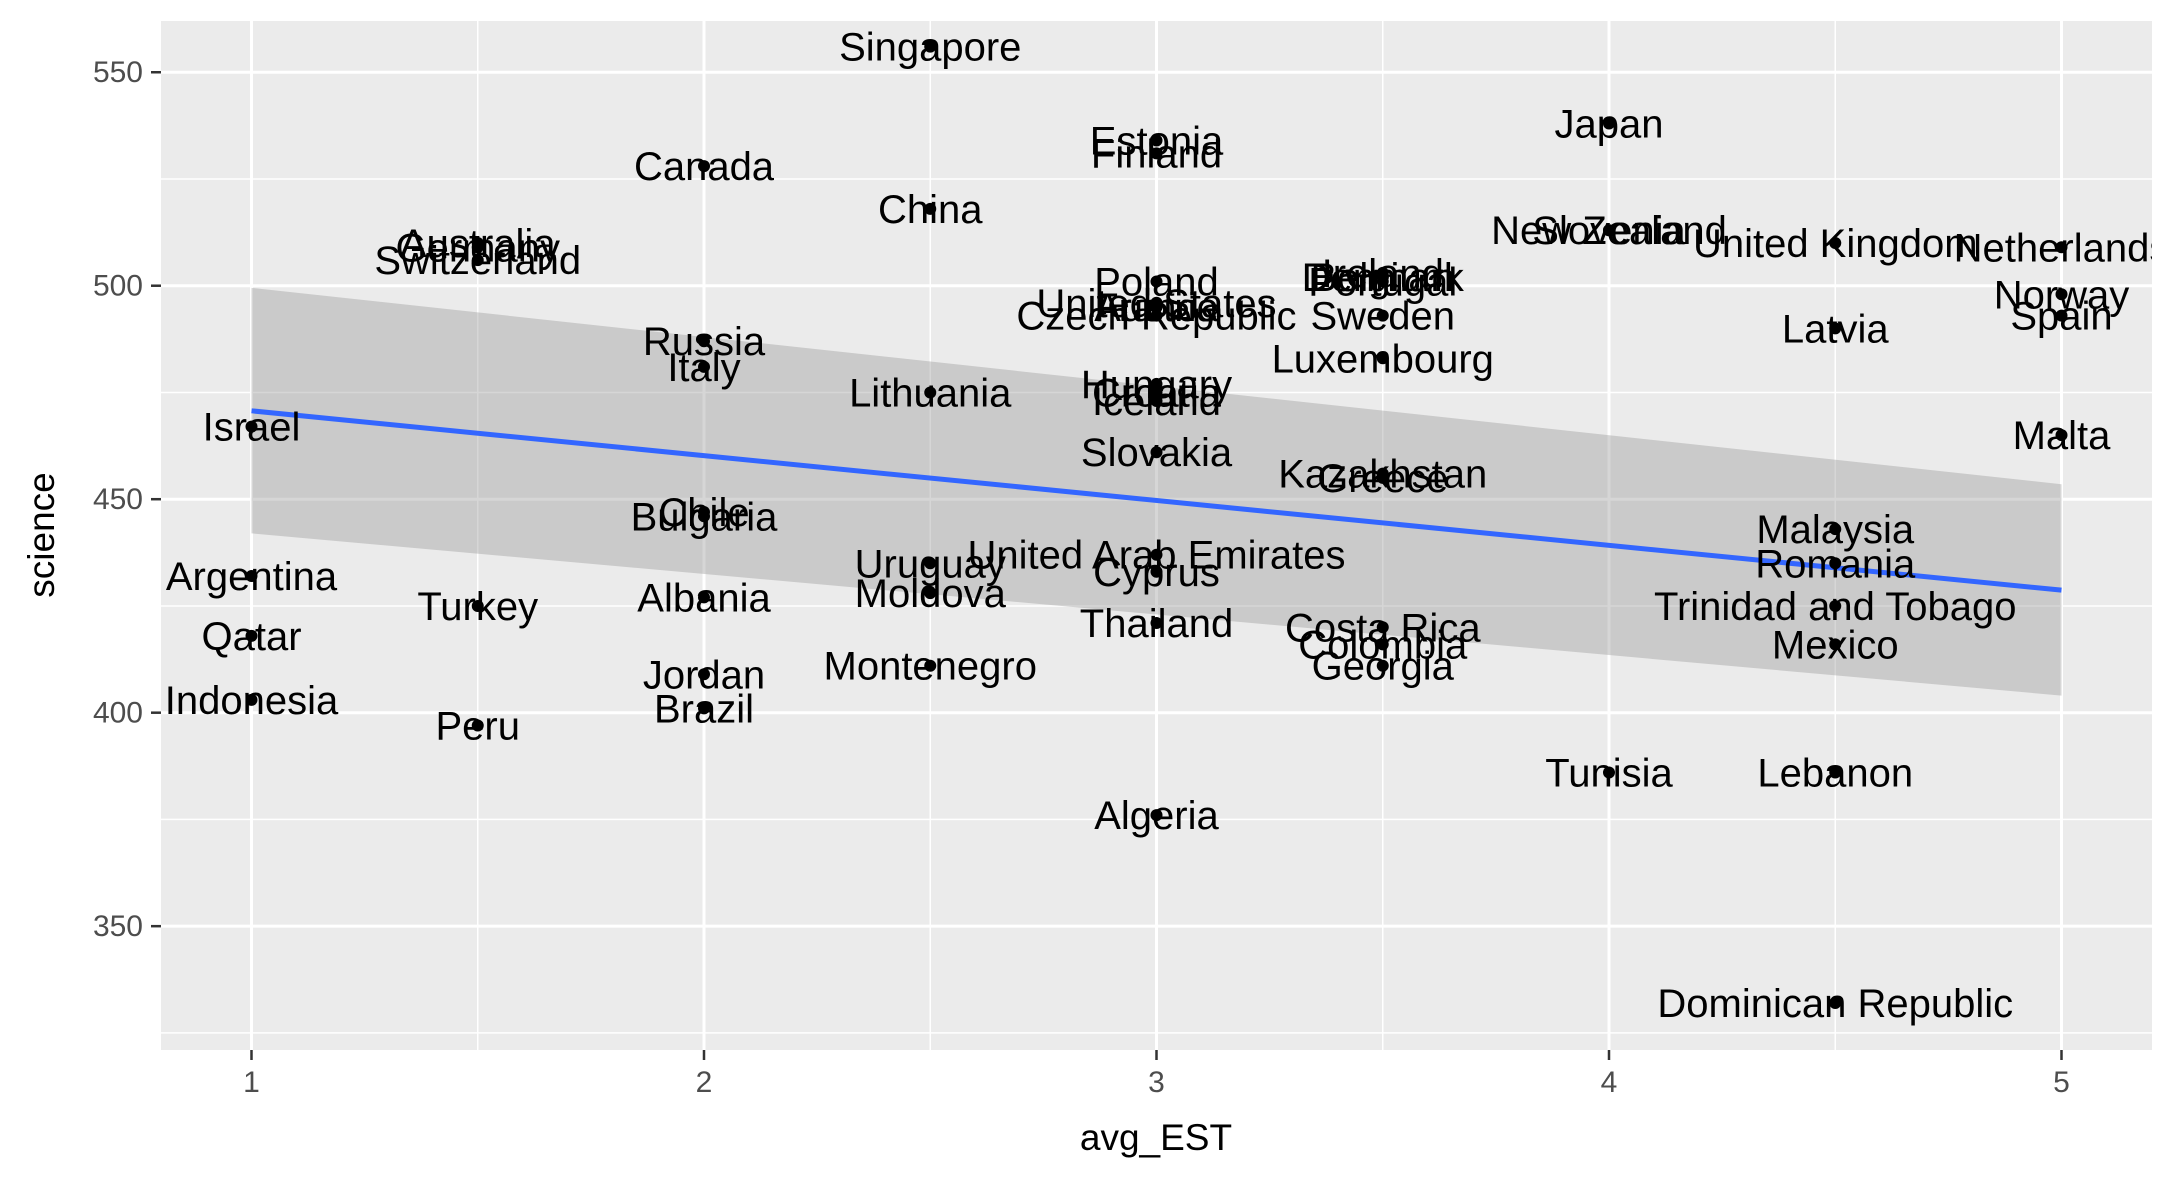 This screenshot has height=1178, width=2162. I want to click on point-label: Canada, so click(704, 167).